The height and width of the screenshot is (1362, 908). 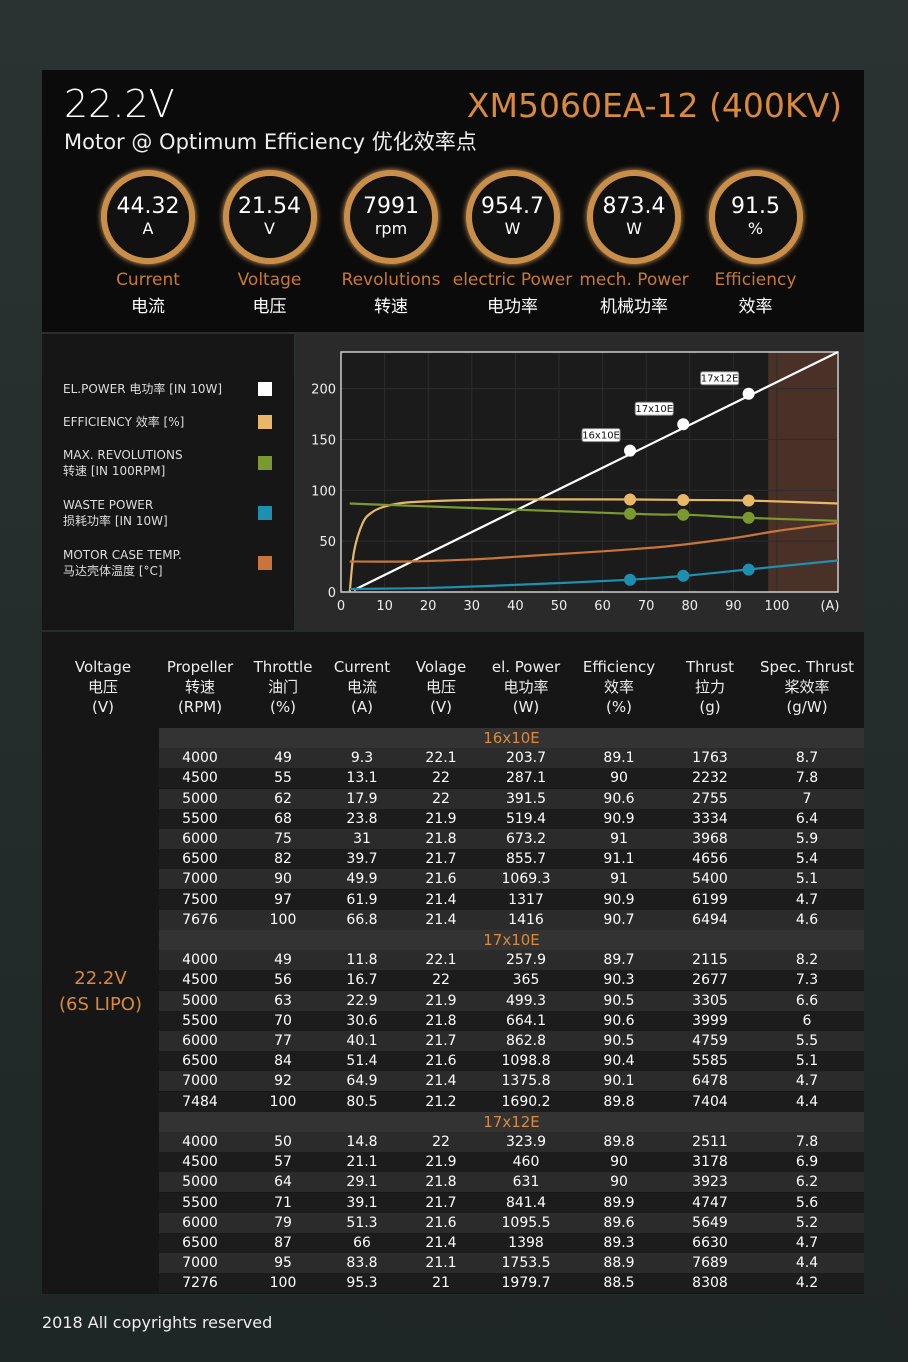 What do you see at coordinates (807, 798) in the screenshot?
I see `table-cell: 7` at bounding box center [807, 798].